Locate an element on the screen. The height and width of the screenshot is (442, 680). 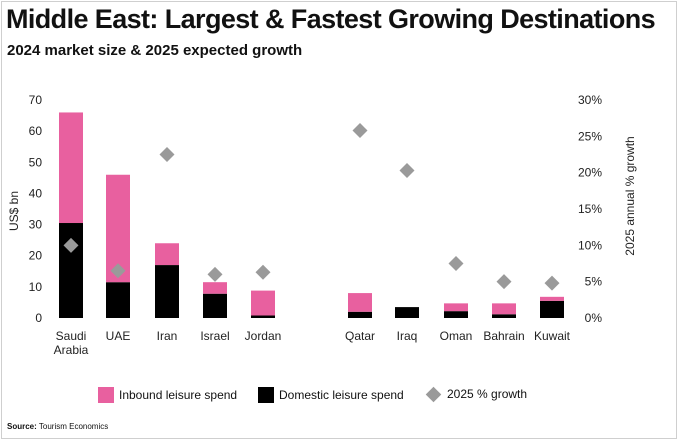
y-tick-label: 60 is located at coordinates (36, 131).